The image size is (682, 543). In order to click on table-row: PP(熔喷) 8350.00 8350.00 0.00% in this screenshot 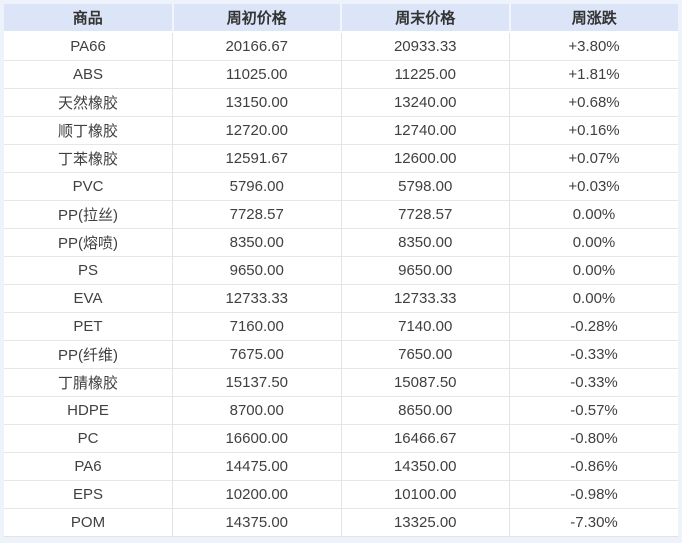, I will do `click(341, 242)`.